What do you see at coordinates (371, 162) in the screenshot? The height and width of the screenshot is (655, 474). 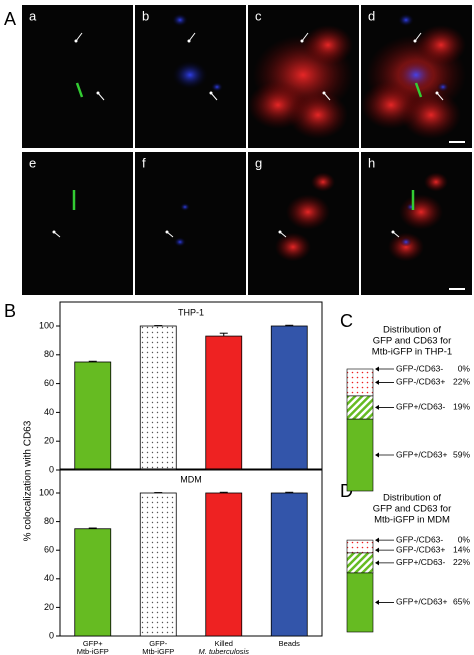 I see `image-label: h` at bounding box center [371, 162].